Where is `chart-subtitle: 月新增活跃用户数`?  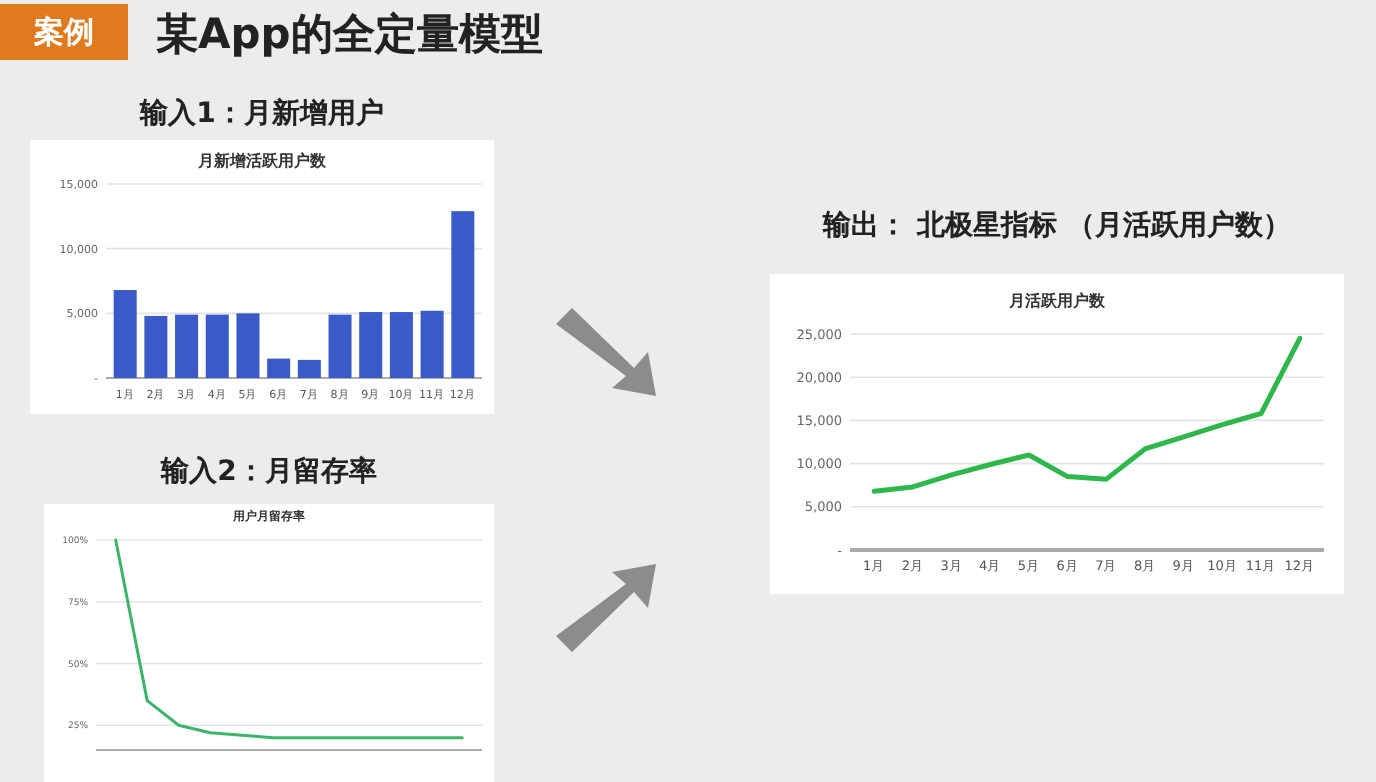
chart-subtitle: 月新增活跃用户数 is located at coordinates (262, 160).